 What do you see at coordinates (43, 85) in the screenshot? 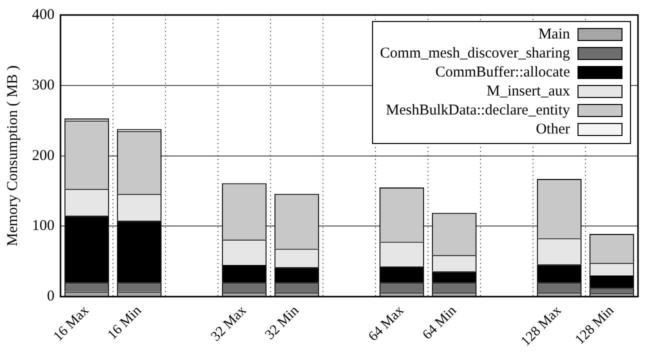
I see `y-tick-label: 300` at bounding box center [43, 85].